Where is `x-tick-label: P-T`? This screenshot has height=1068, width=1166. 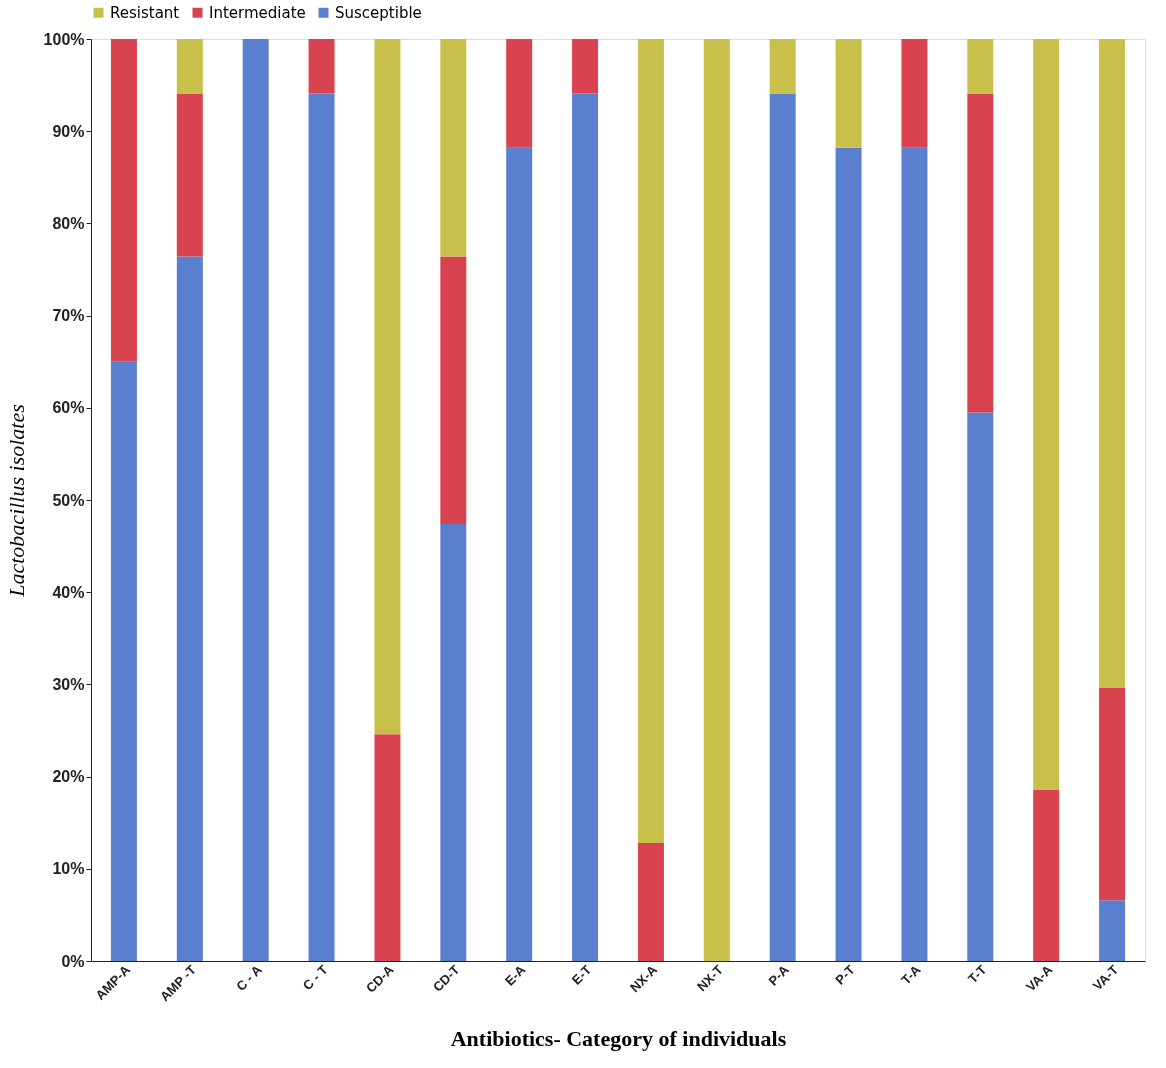
x-tick-label: P-T is located at coordinates (845, 975).